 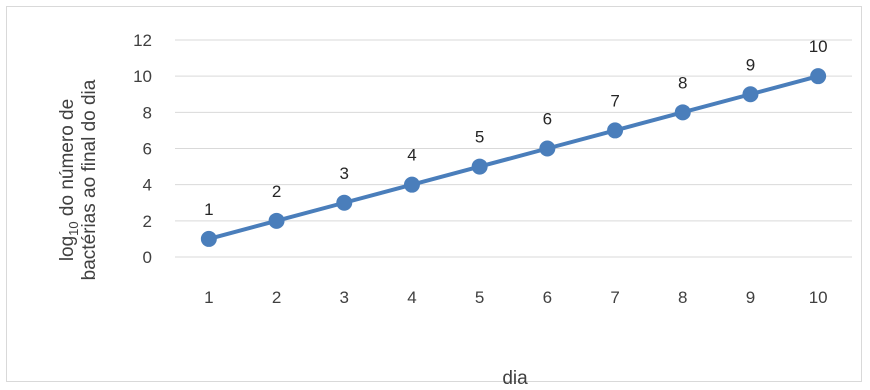 What do you see at coordinates (344, 173) in the screenshot?
I see `data-label: 3` at bounding box center [344, 173].